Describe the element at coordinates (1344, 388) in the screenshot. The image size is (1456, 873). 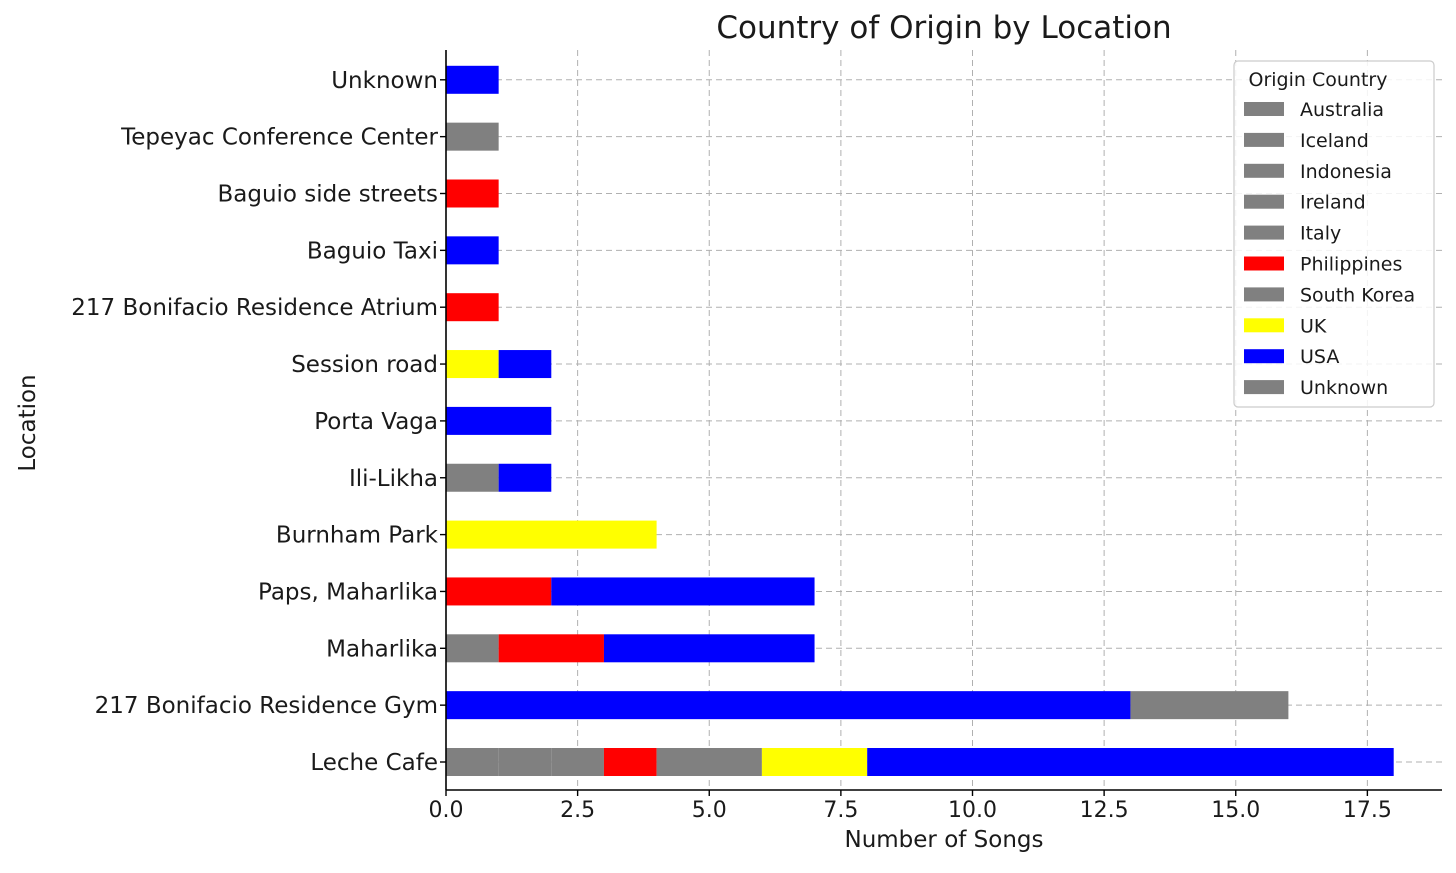
I see `legend-label: Unknown` at that location.